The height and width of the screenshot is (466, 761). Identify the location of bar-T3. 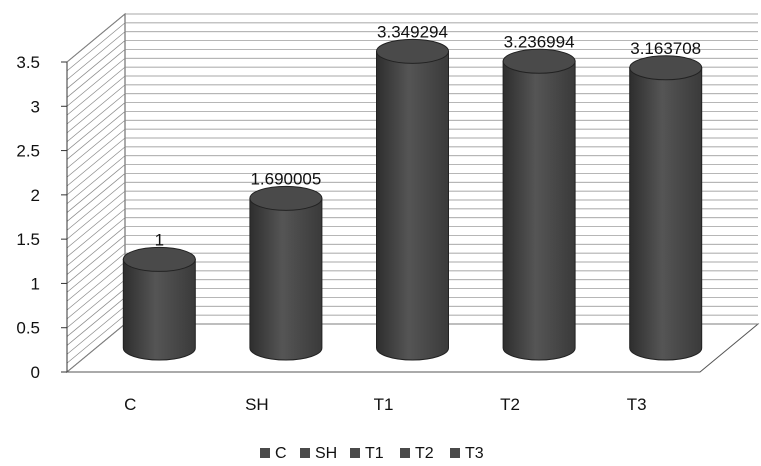
(666, 208).